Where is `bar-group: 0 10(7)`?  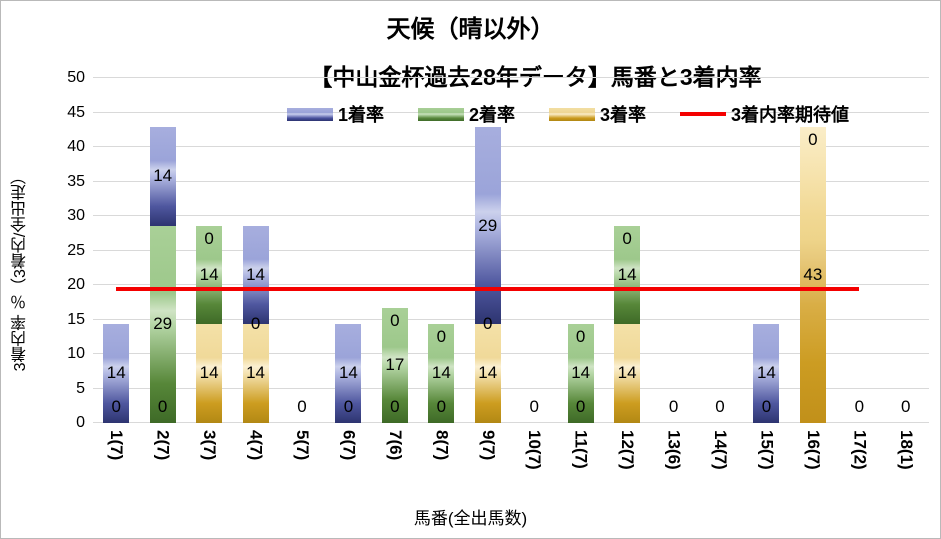
bar-group: 0 10(7) is located at coordinates (534, 274).